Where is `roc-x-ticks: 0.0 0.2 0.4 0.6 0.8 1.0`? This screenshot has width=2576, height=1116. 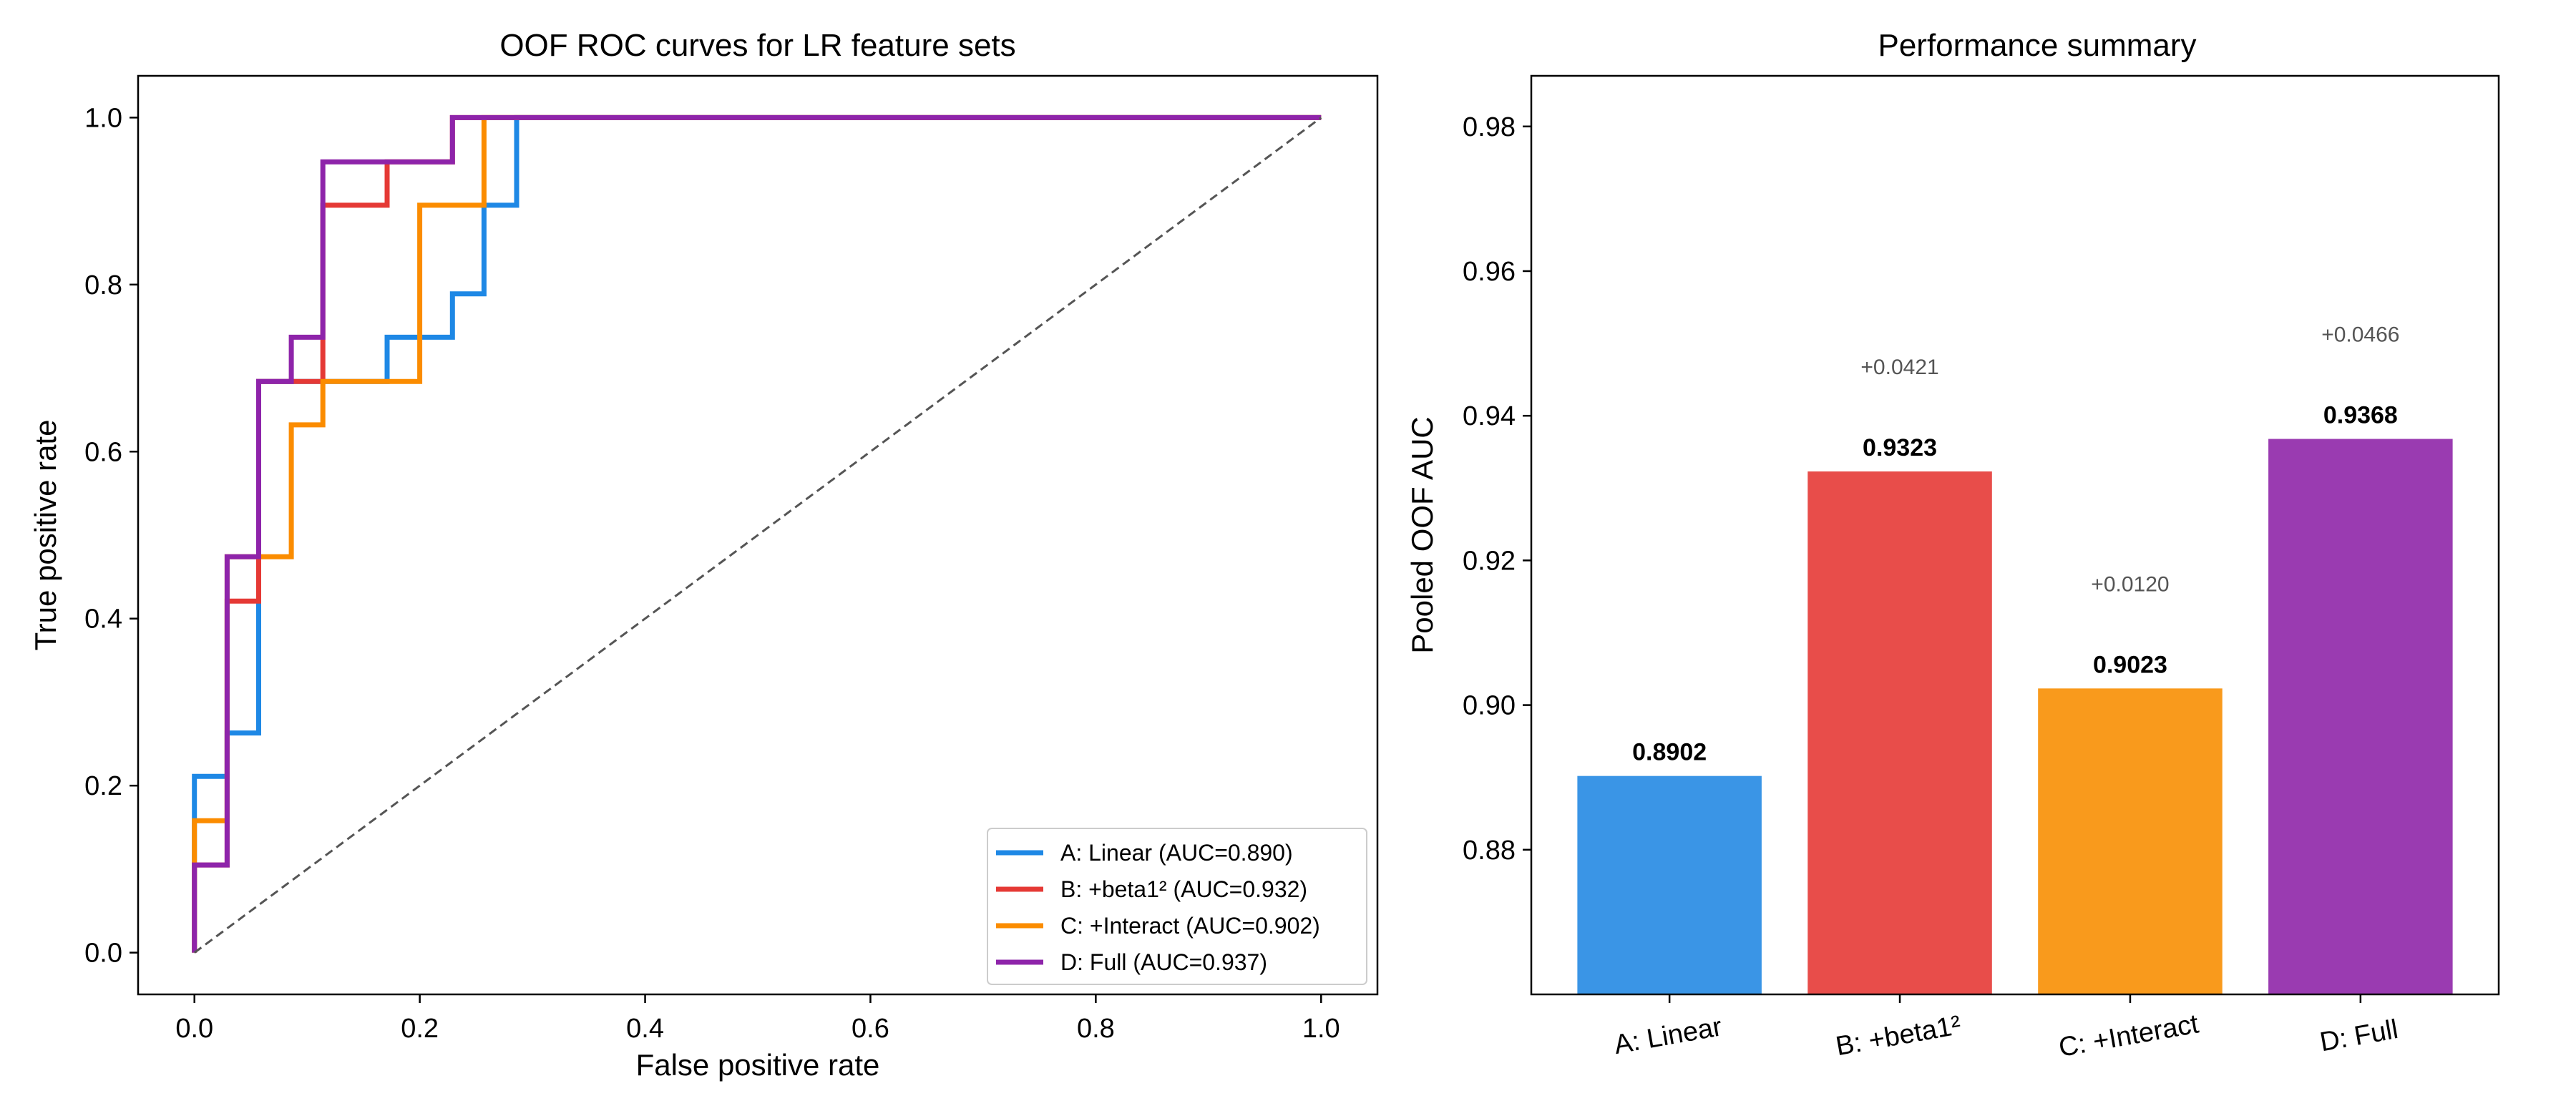
roc-x-ticks: 0.0 0.2 0.4 0.6 0.8 1.0 is located at coordinates (757, 1019).